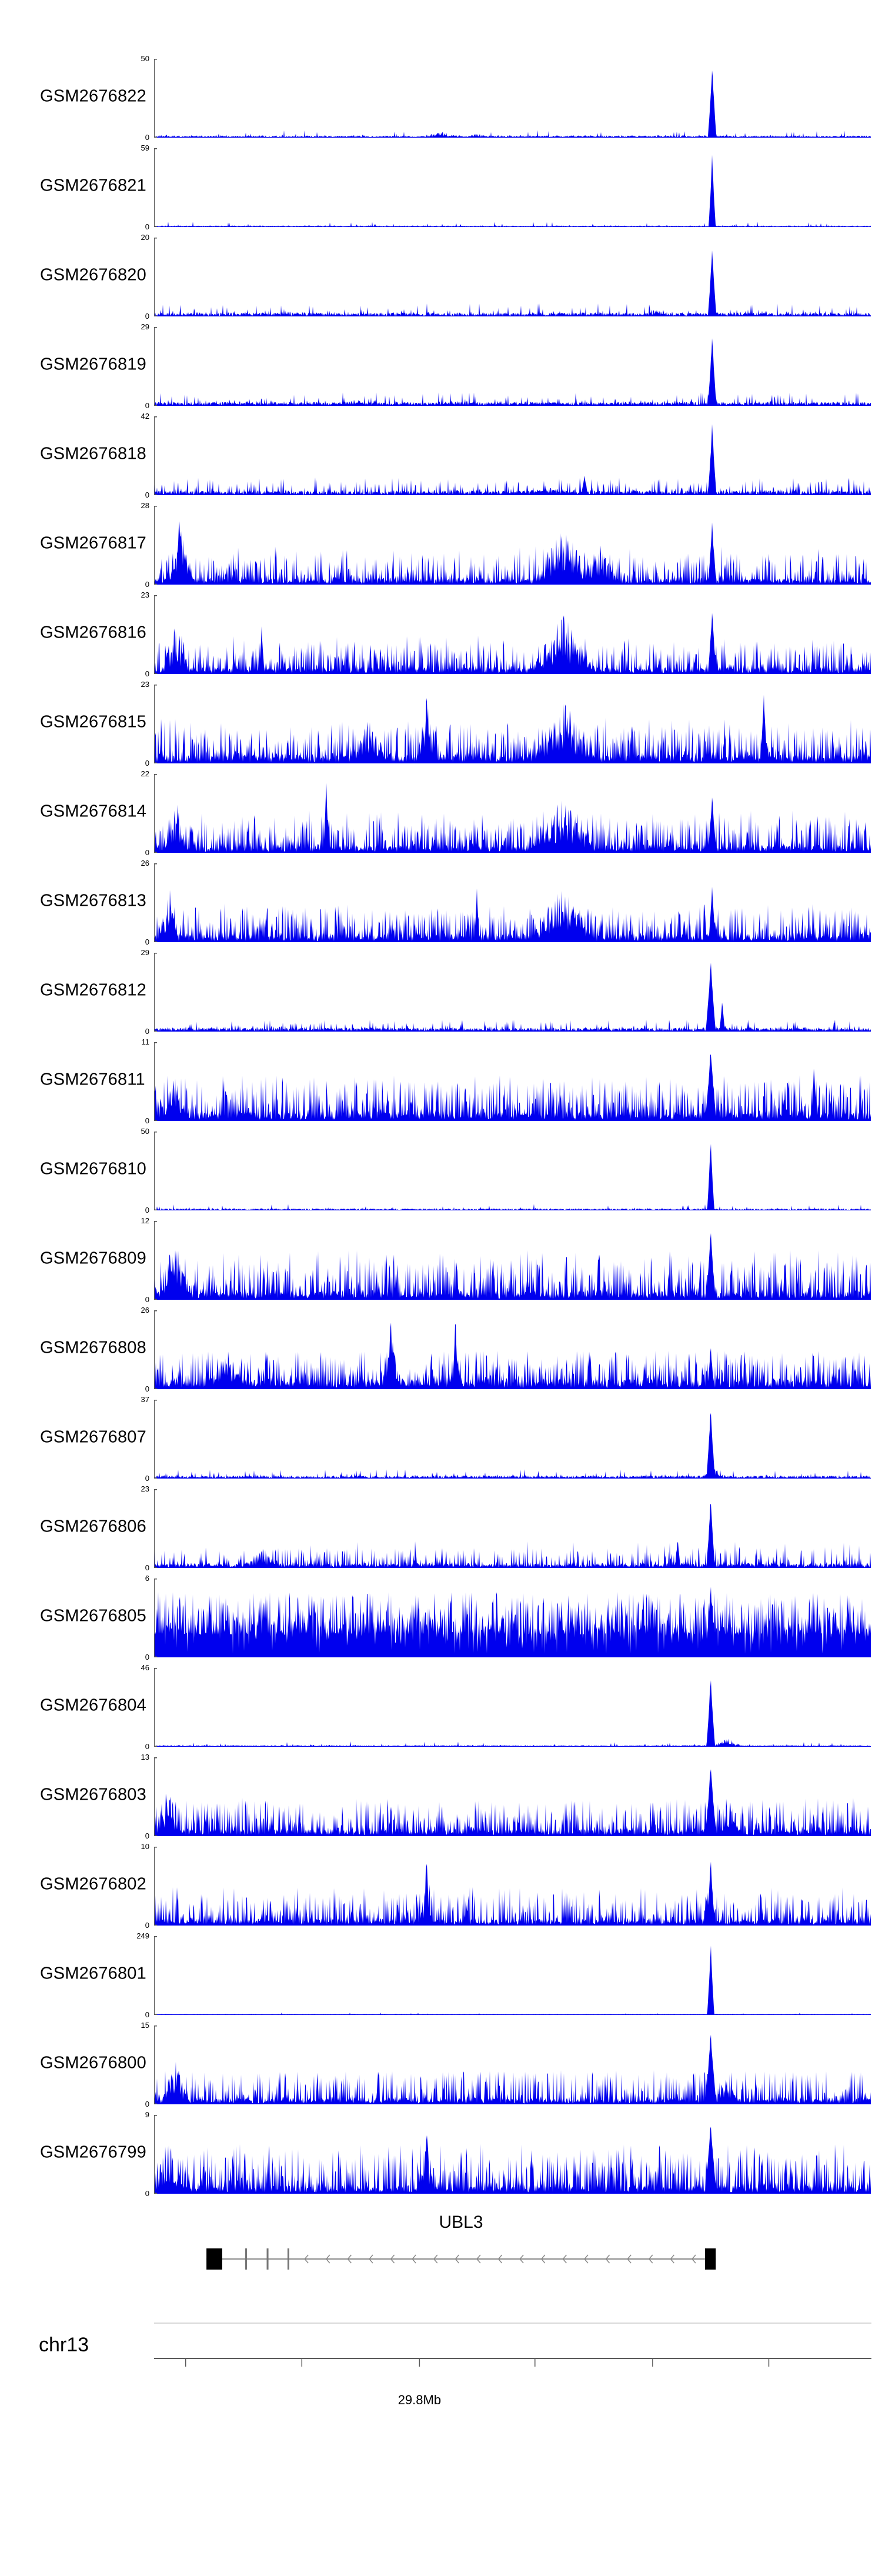 Image resolution: width=882 pixels, height=2576 pixels. I want to click on sample-label: GSM2676822, so click(93, 96).